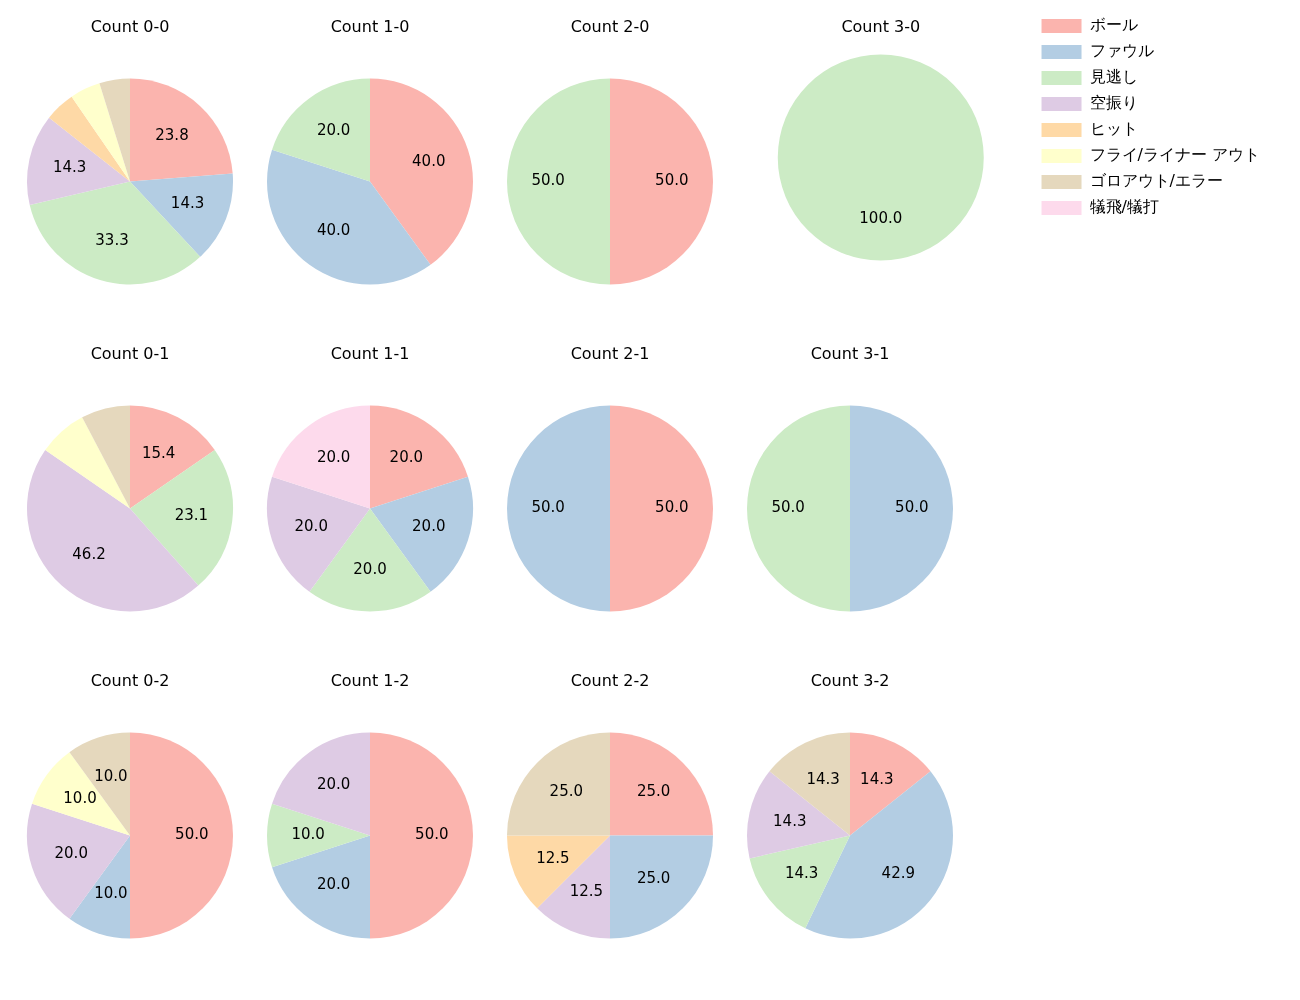 The height and width of the screenshot is (1000, 1300). Describe the element at coordinates (610, 354) in the screenshot. I see `chart-title: Count 2-1` at that location.